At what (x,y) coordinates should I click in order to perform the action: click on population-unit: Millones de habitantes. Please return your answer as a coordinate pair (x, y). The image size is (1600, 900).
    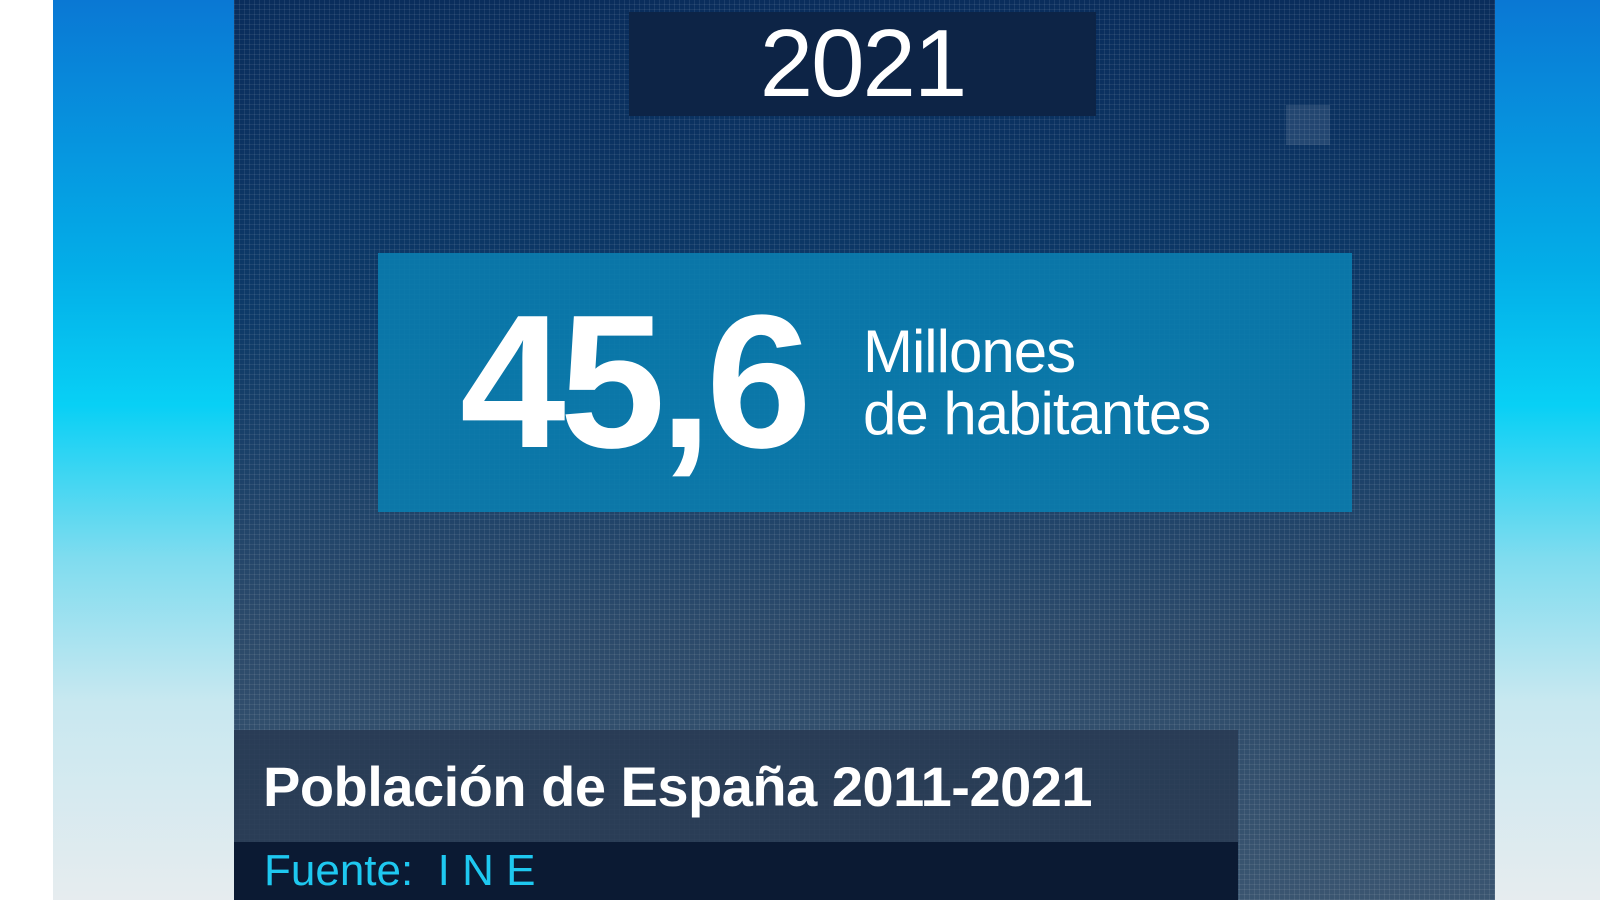
    Looking at the image, I should click on (1037, 382).